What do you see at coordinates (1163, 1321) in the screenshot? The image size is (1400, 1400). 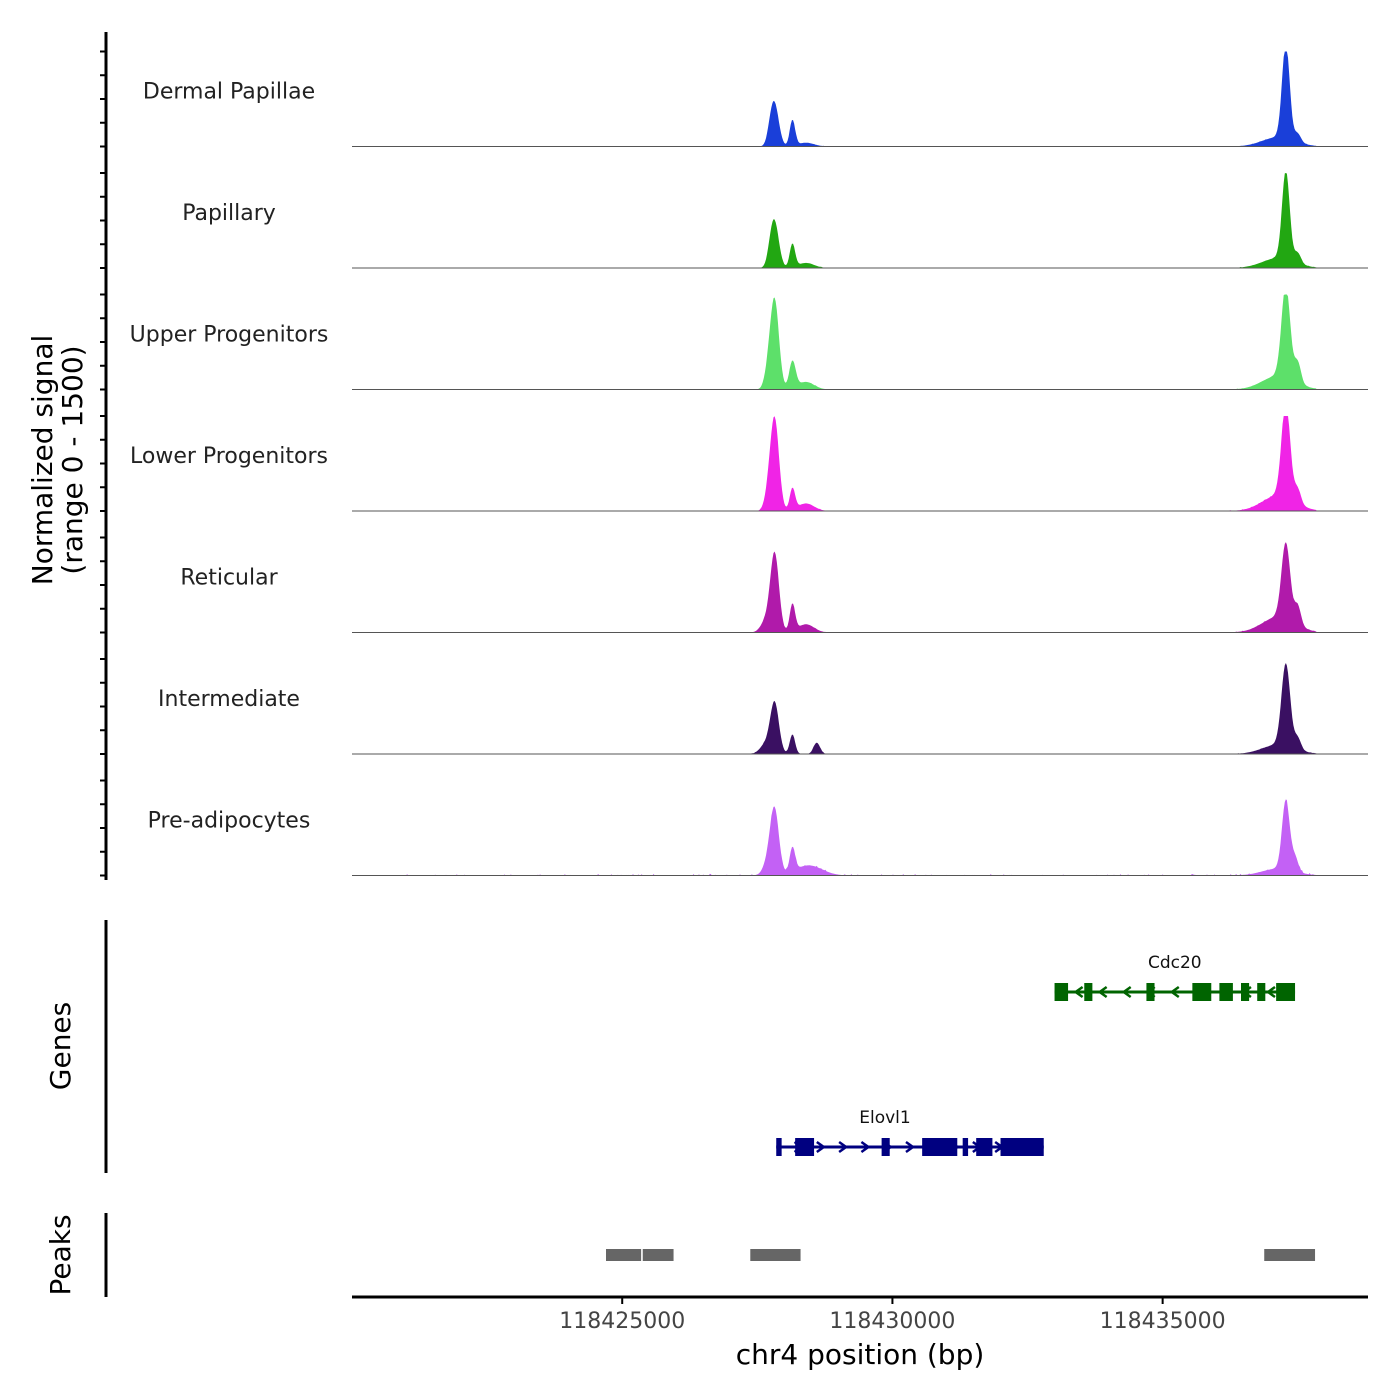 I see `x-tick-label: 118435000` at bounding box center [1163, 1321].